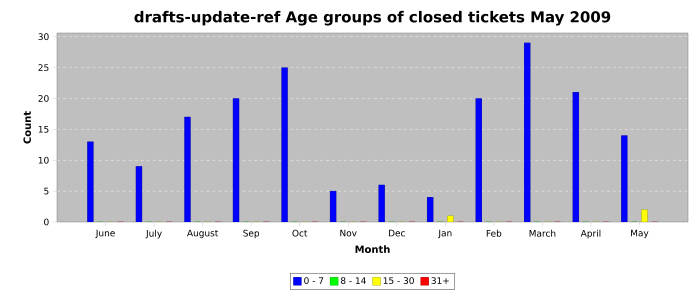 This screenshot has width=700, height=300. Describe the element at coordinates (639, 234) in the screenshot. I see `x-tick-label: May` at that location.